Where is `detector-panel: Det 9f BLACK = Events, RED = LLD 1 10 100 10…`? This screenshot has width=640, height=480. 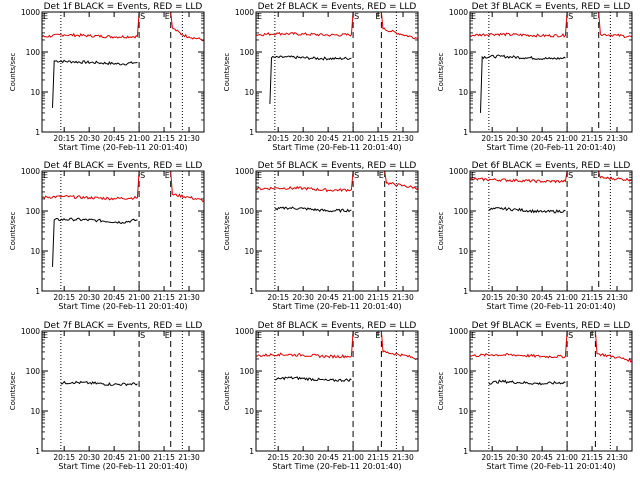
detector-panel: Det 9f BLACK = Events, RED = LLD 1 10 100 10… is located at coordinates (535, 396).